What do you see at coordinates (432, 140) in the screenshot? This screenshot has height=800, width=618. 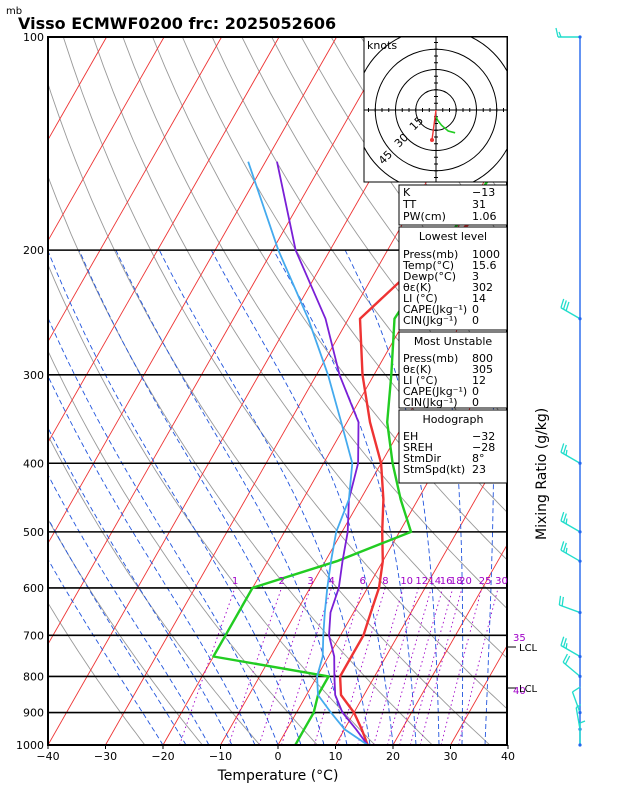 I see `storm-motion-point` at bounding box center [432, 140].